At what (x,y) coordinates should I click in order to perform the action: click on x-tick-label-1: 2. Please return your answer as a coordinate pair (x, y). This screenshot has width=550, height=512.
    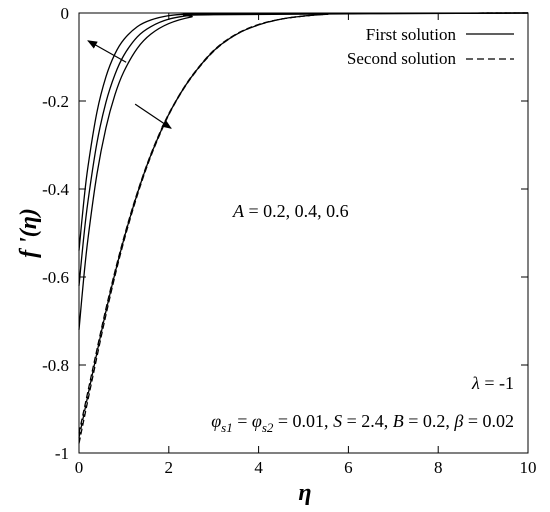
    Looking at the image, I should click on (169, 467).